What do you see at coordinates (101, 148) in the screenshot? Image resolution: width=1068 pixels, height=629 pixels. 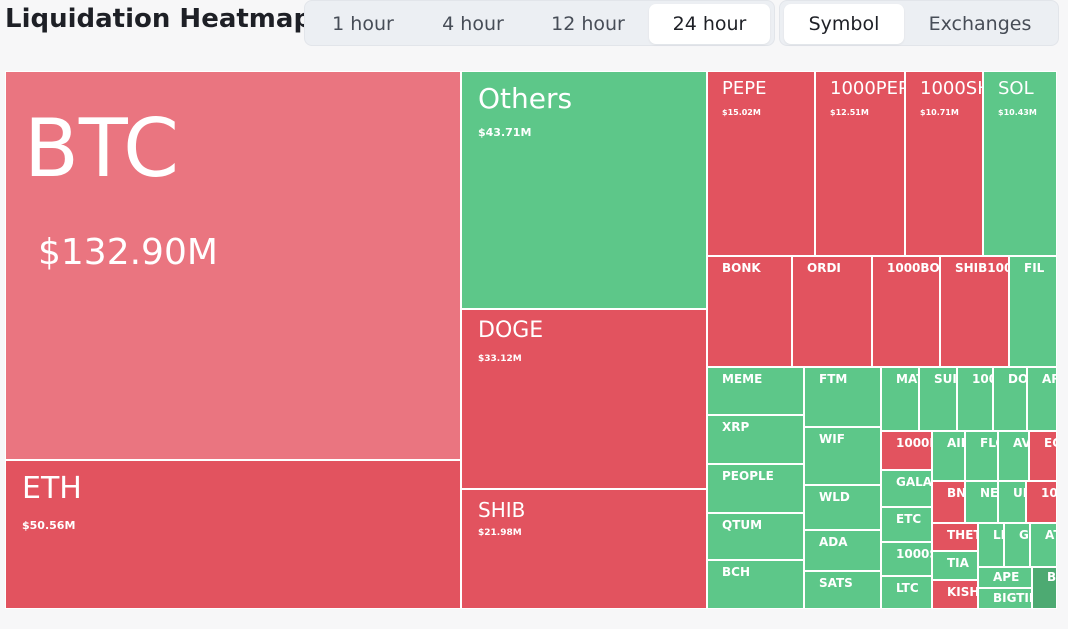 I see `tile-symbol: BTC` at bounding box center [101, 148].